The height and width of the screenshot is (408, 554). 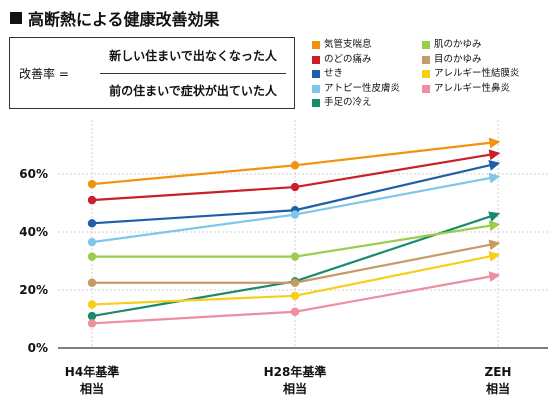 What do you see at coordinates (348, 59) in the screenshot?
I see `legend-label: のどの痛み` at bounding box center [348, 59].